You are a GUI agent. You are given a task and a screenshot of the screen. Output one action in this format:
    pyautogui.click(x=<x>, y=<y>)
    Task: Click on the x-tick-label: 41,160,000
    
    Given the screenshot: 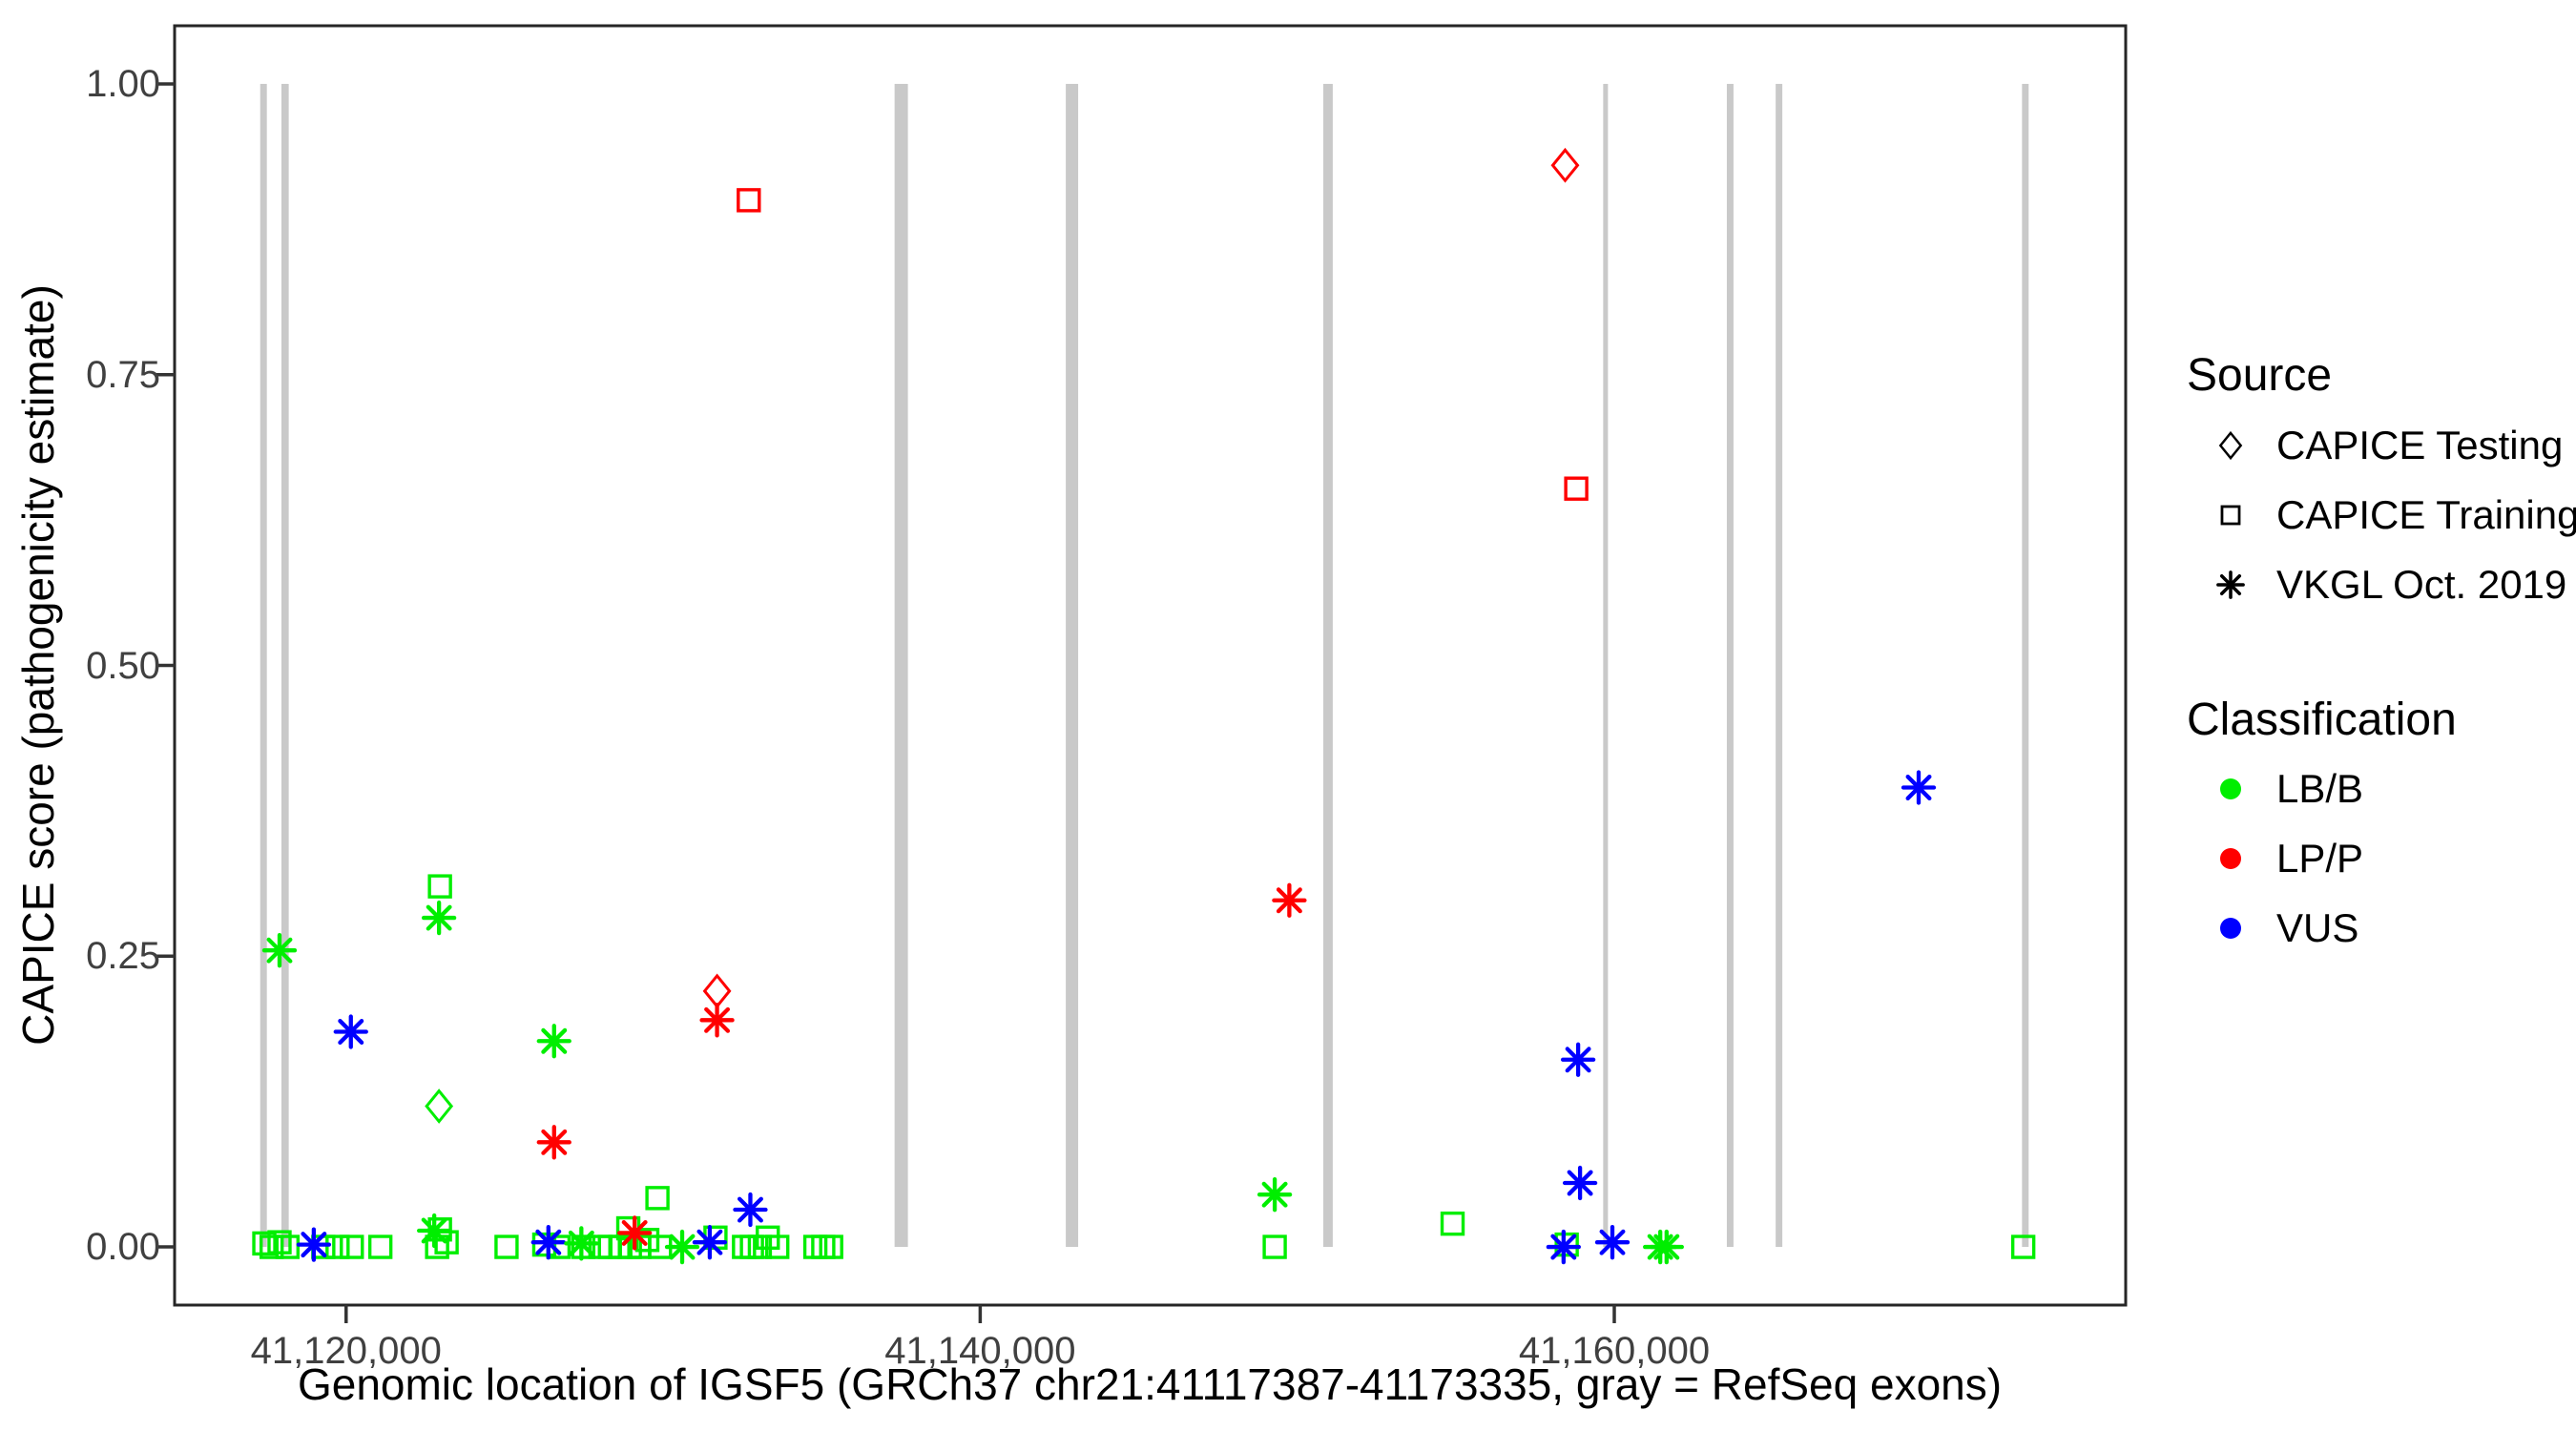 What is the action you would take?
    pyautogui.click(x=1614, y=1351)
    